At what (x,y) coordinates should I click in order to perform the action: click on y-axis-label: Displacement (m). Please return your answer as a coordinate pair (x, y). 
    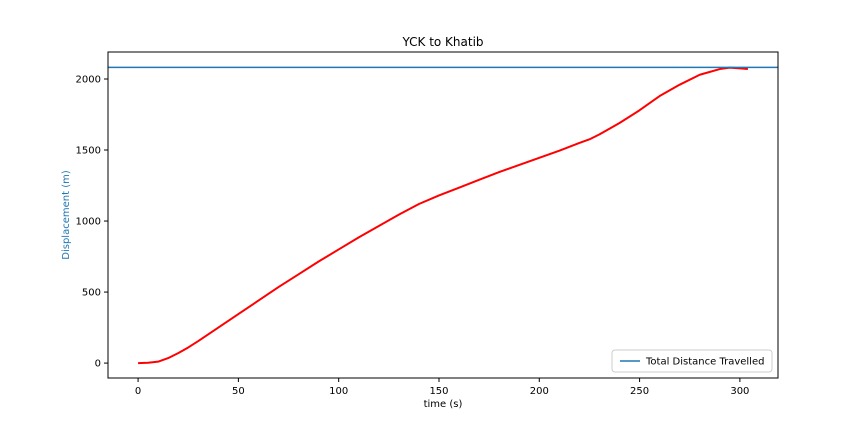
    Looking at the image, I should click on (66, 215).